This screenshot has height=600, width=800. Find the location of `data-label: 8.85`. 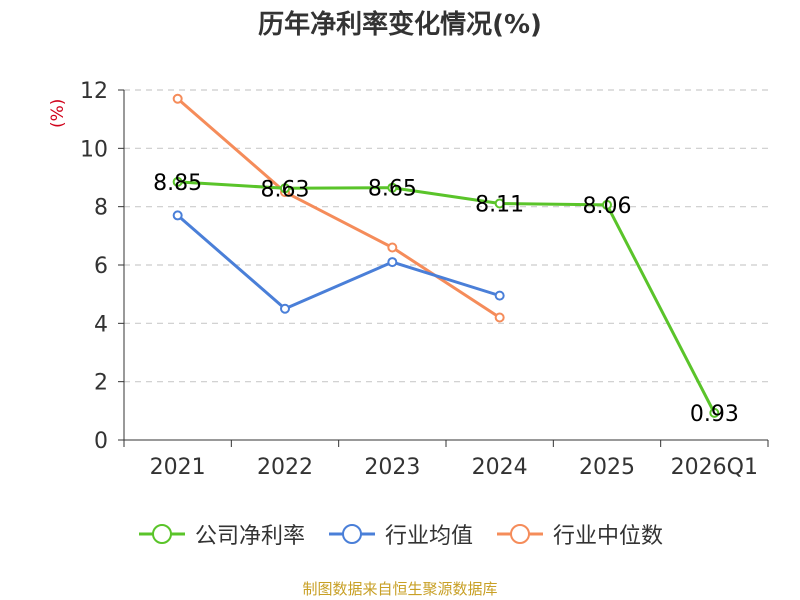

data-label: 8.85 is located at coordinates (177, 183).